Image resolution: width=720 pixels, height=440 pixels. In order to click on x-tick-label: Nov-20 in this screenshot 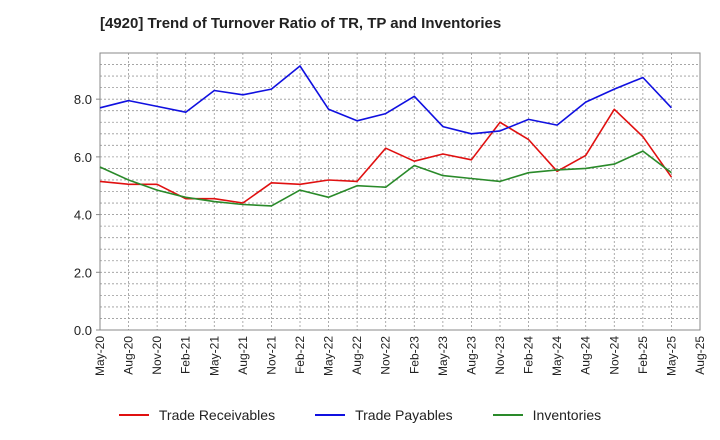, I will do `click(157, 355)`.